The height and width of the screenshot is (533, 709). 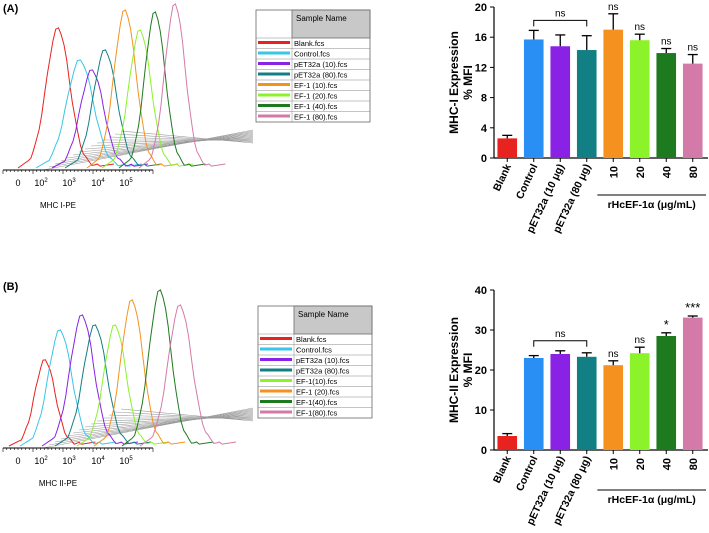 I want to click on y-tick-label: 30, so click(x=481, y=331).